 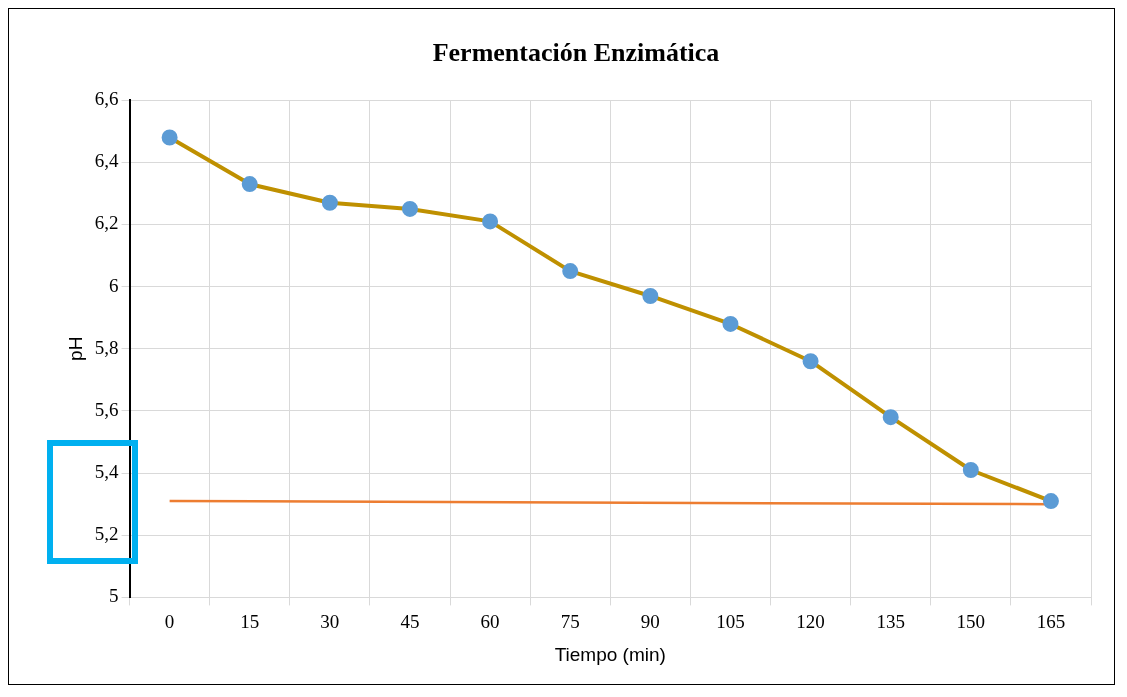 What do you see at coordinates (106, 223) in the screenshot?
I see `y-tick-label: 6,2` at bounding box center [106, 223].